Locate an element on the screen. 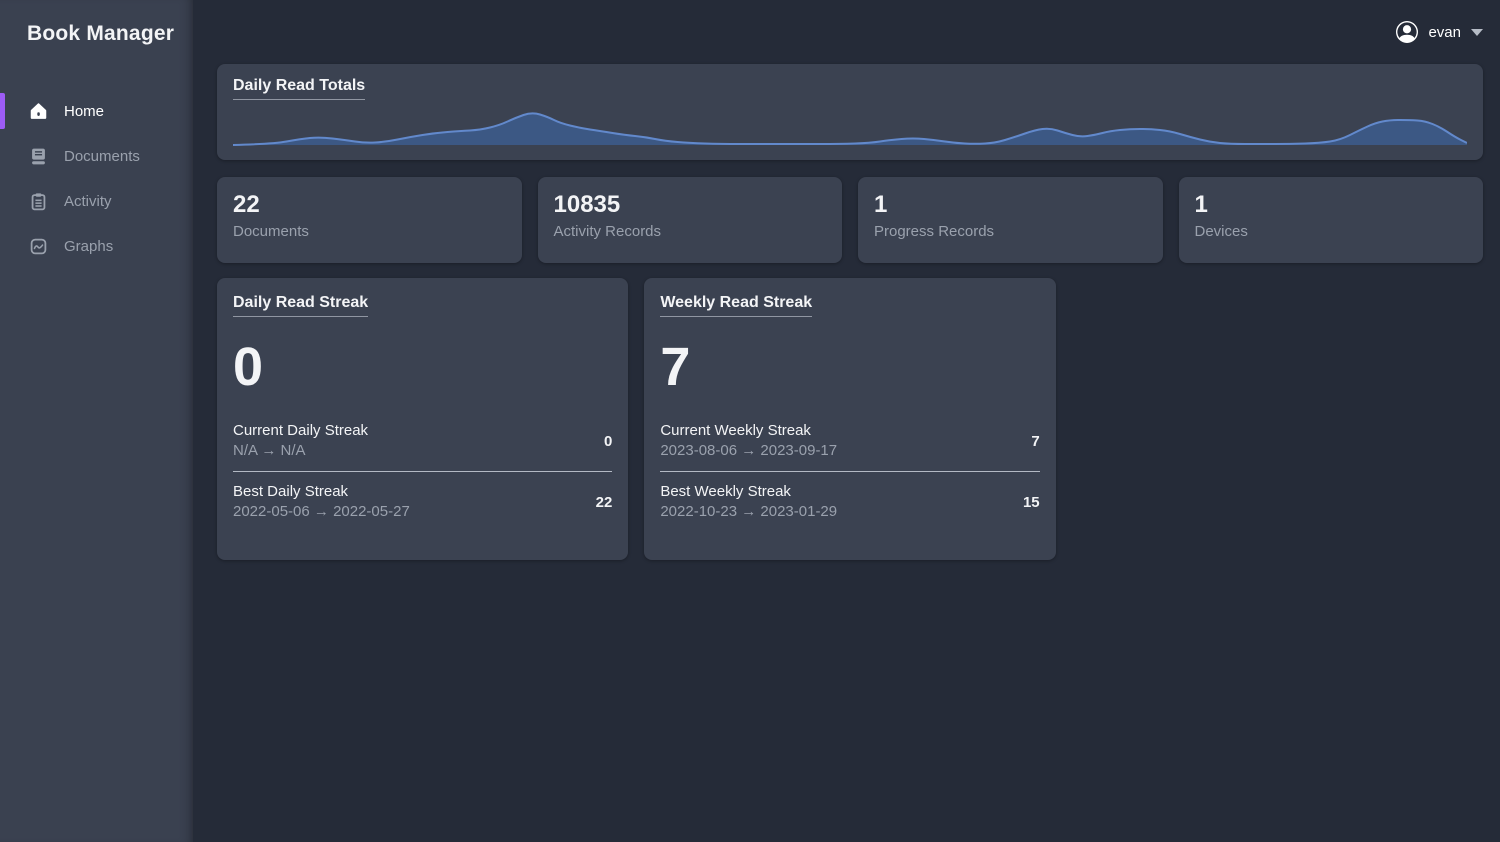  streak-row-range: 2022-10-23 → 2023-01-29 is located at coordinates (749, 511).